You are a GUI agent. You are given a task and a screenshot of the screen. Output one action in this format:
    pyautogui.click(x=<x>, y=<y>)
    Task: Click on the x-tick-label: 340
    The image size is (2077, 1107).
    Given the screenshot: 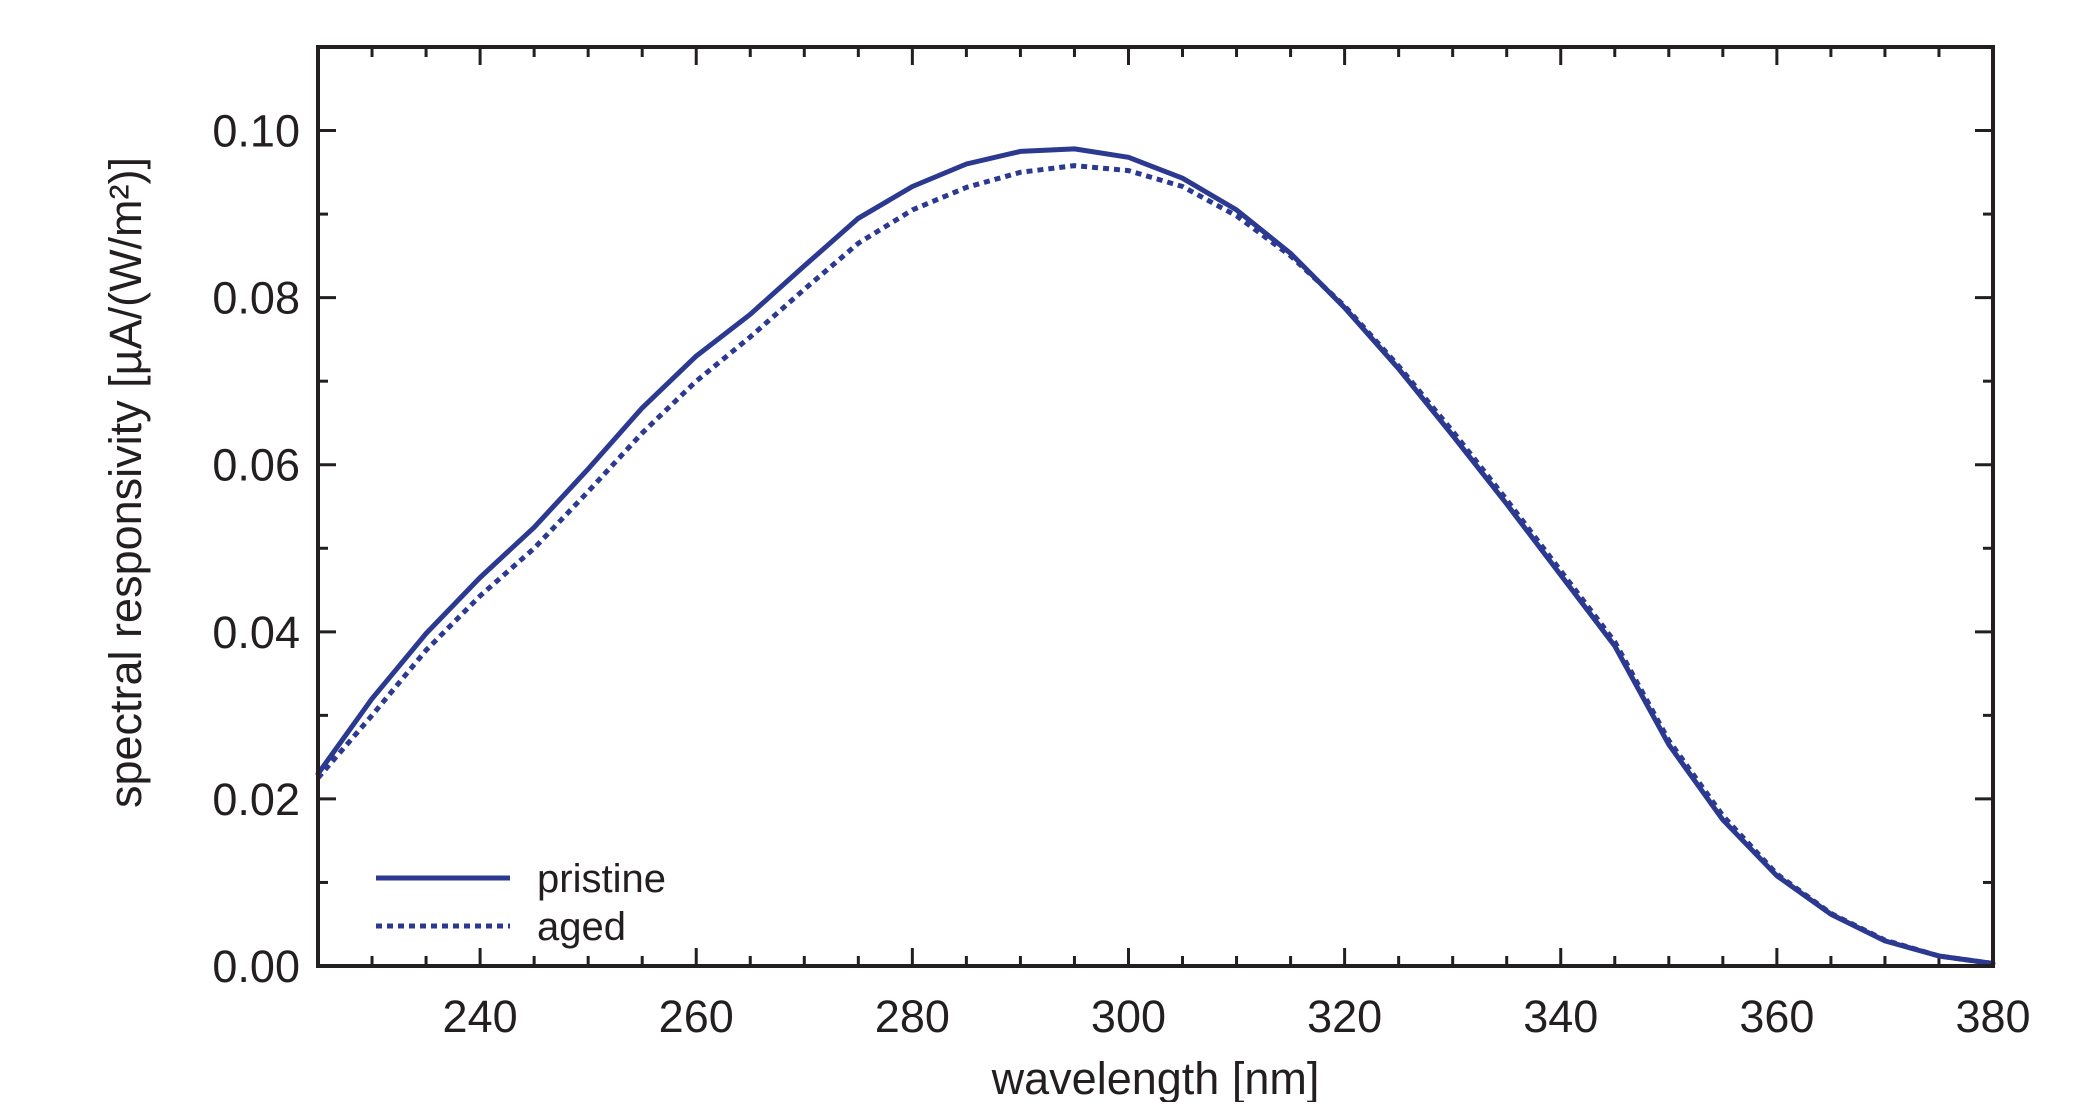 What is the action you would take?
    pyautogui.click(x=1560, y=1016)
    